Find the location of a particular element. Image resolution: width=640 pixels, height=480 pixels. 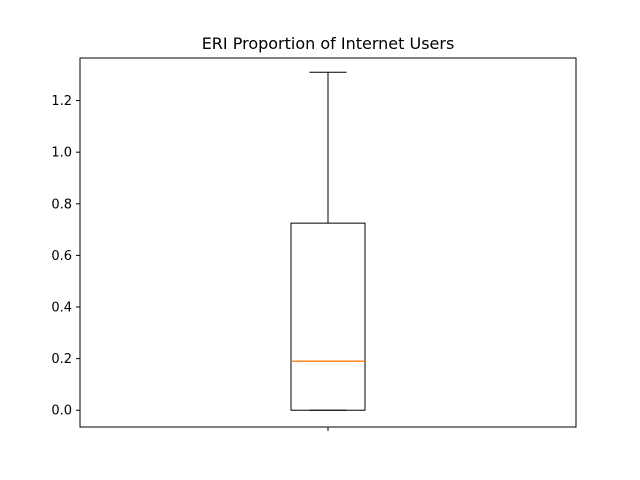

box is located at coordinates (328, 316).